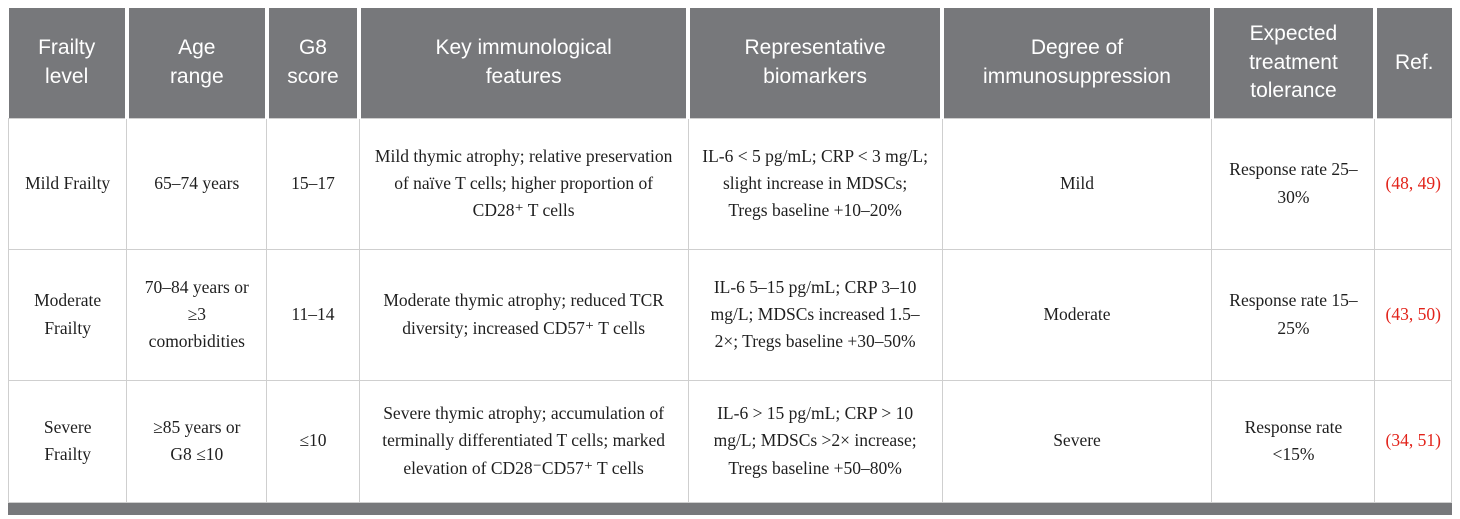 This screenshot has height=519, width=1460. What do you see at coordinates (1412, 63) in the screenshot?
I see `col-header-ref: Ref.` at bounding box center [1412, 63].